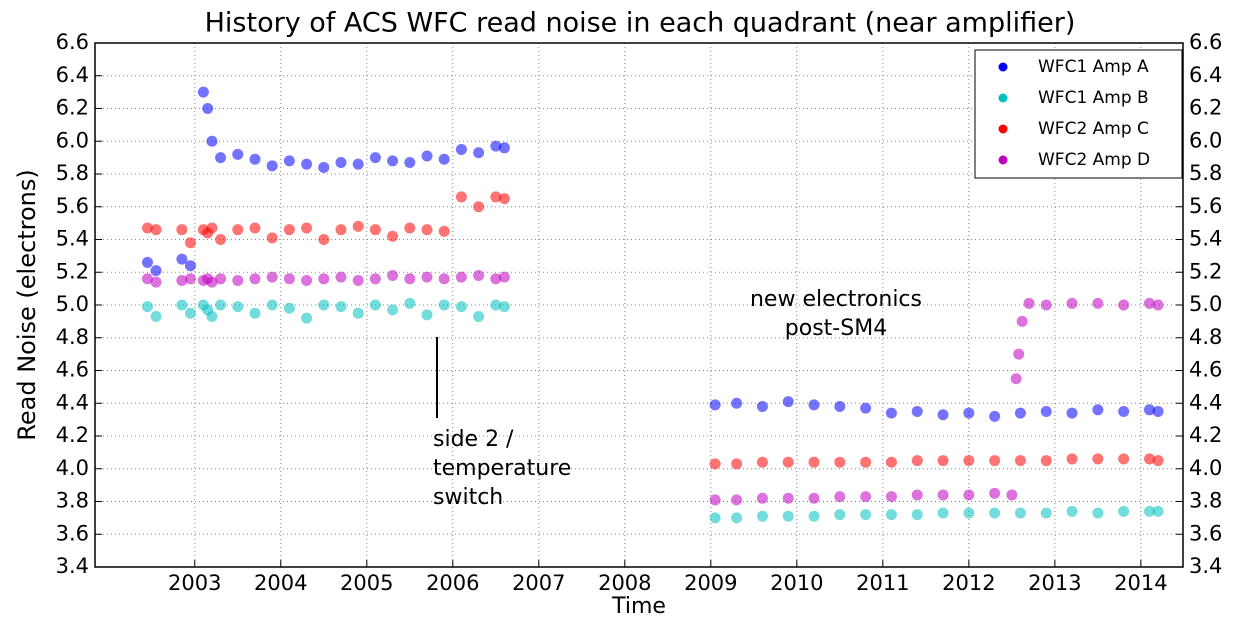 Image resolution: width=1246 pixels, height=621 pixels. Describe the element at coordinates (72, 271) in the screenshot. I see `y-tick-label: 5.2` at that location.